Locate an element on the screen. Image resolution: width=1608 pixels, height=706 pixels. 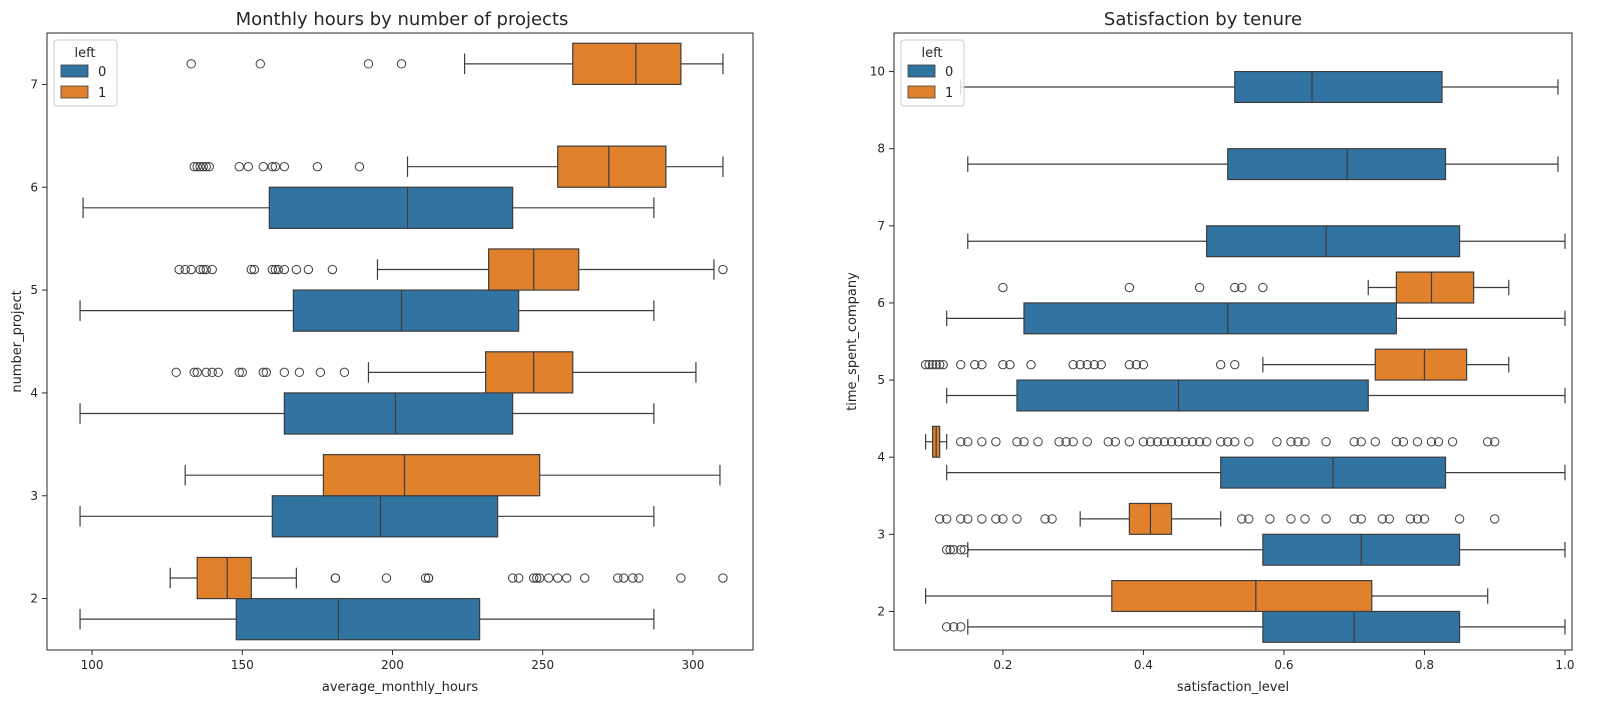
legend-title: left is located at coordinates (931, 53).